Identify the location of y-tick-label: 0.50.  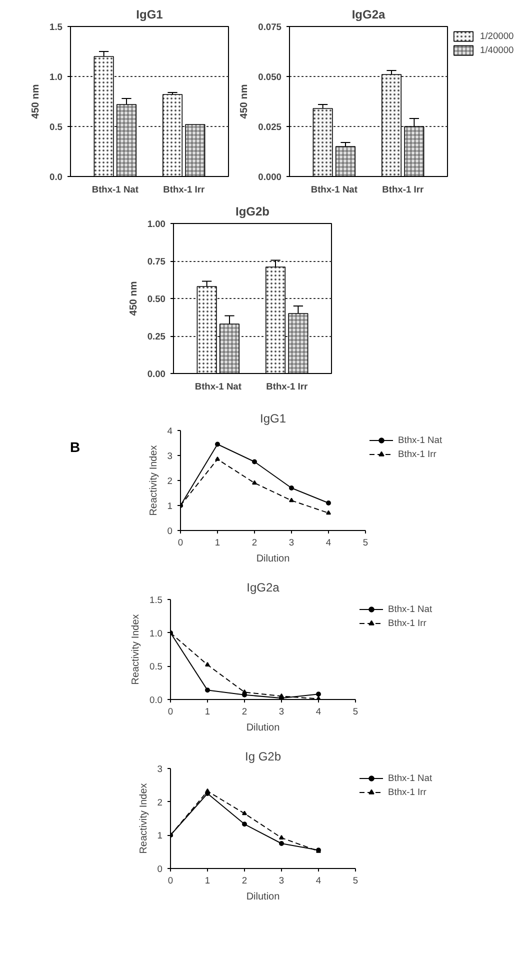
(156, 299).